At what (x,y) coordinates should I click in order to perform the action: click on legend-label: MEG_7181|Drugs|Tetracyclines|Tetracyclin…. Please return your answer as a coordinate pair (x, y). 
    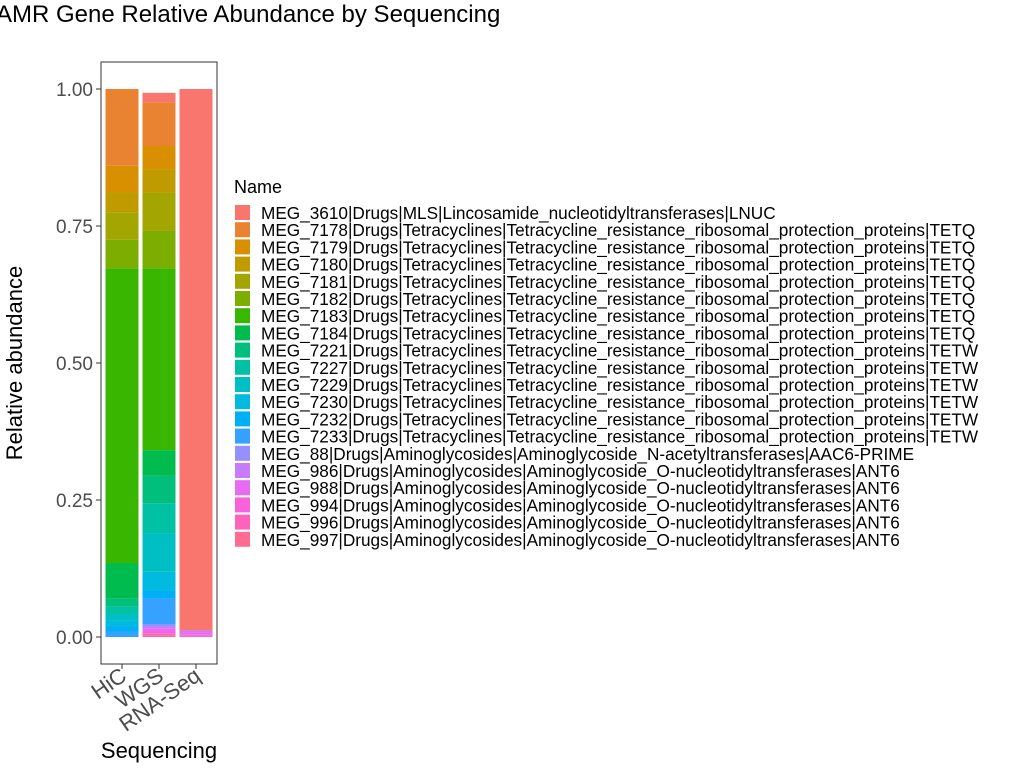
    Looking at the image, I should click on (618, 282).